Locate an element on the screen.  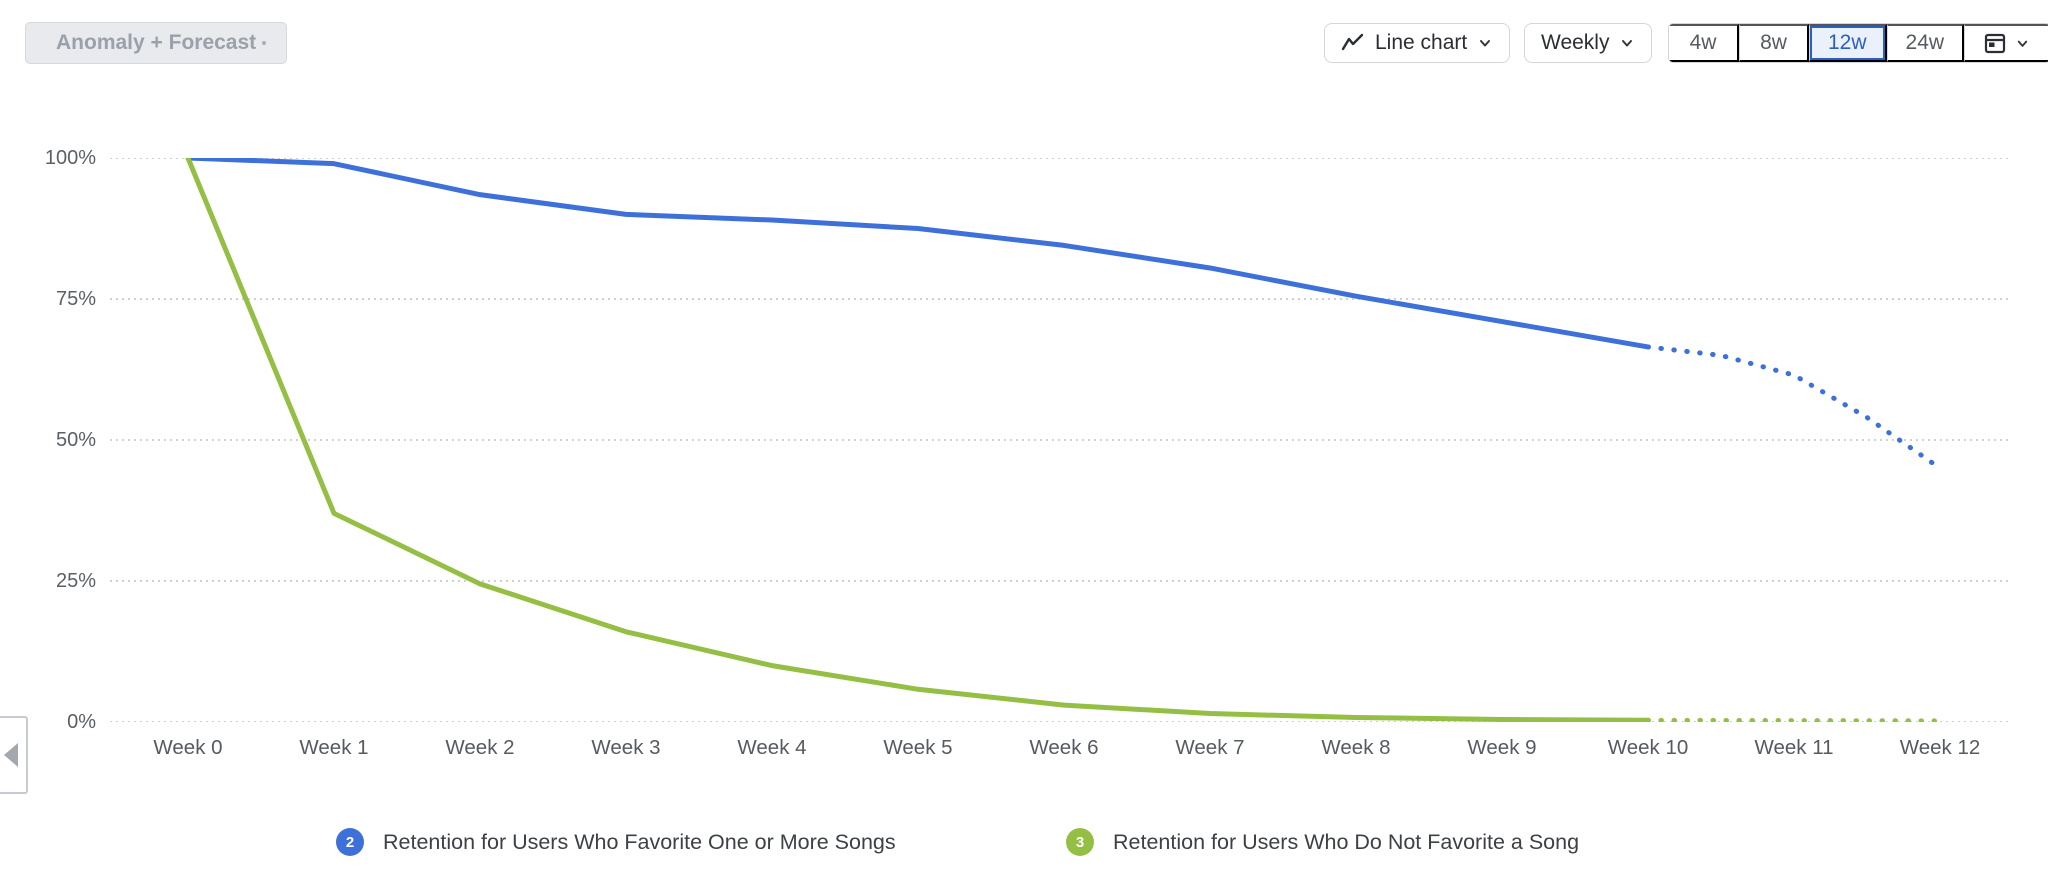
x-axis-label: Week 5 is located at coordinates (918, 747).